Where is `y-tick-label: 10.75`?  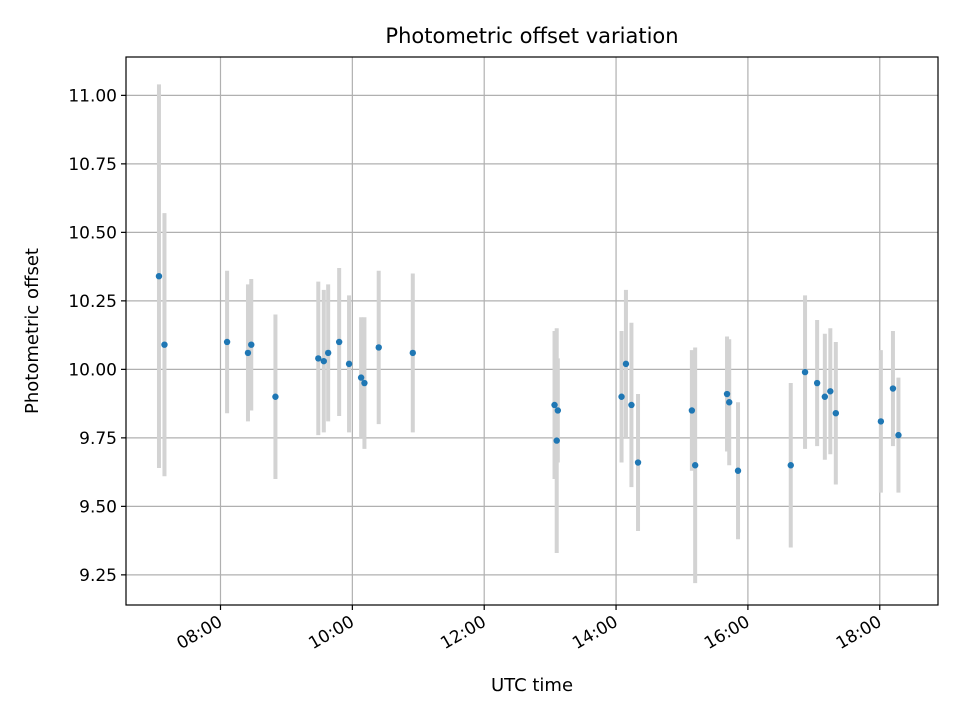 y-tick-label: 10.75 is located at coordinates (92, 165).